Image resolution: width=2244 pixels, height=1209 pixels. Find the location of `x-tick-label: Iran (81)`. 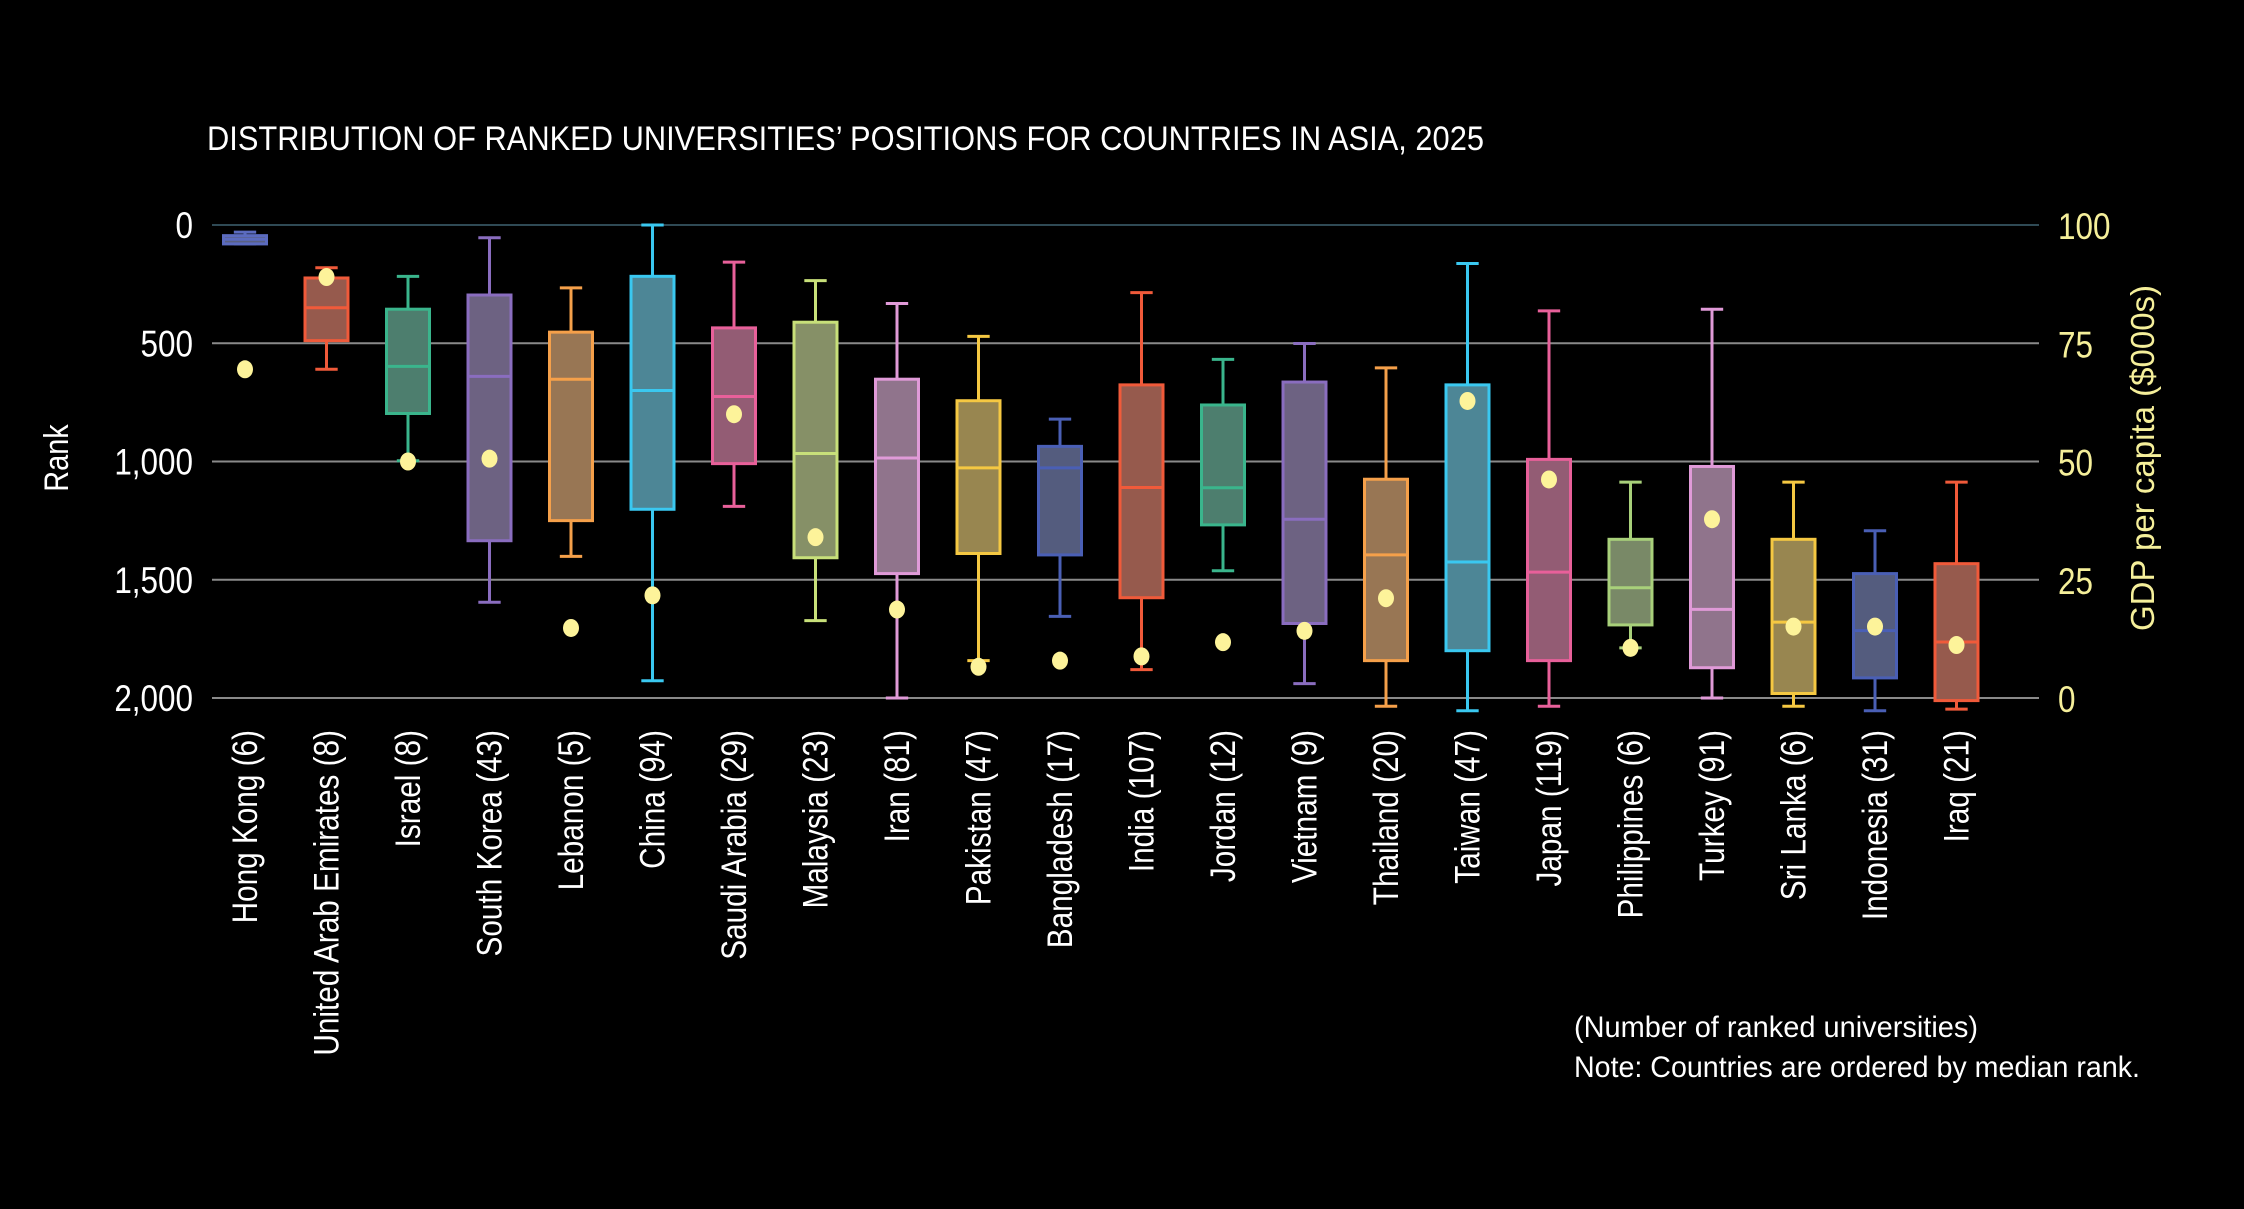

x-tick-label: Iran (81) is located at coordinates (897, 786).